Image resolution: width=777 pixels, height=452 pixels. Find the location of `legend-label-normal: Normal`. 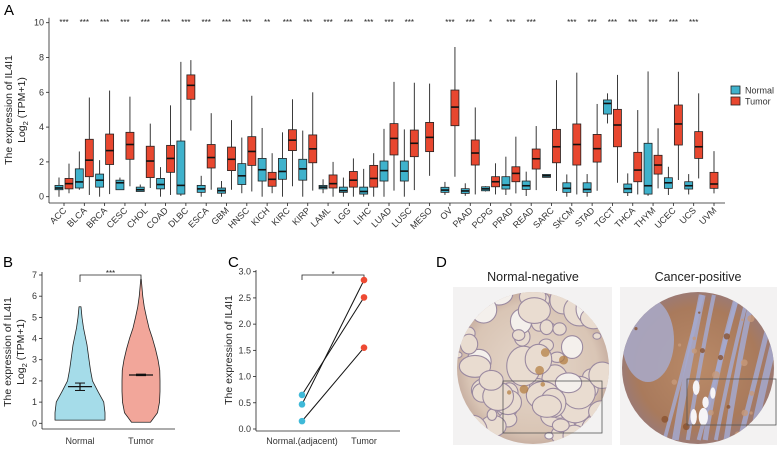

legend-label-normal: Normal is located at coordinates (759, 91).